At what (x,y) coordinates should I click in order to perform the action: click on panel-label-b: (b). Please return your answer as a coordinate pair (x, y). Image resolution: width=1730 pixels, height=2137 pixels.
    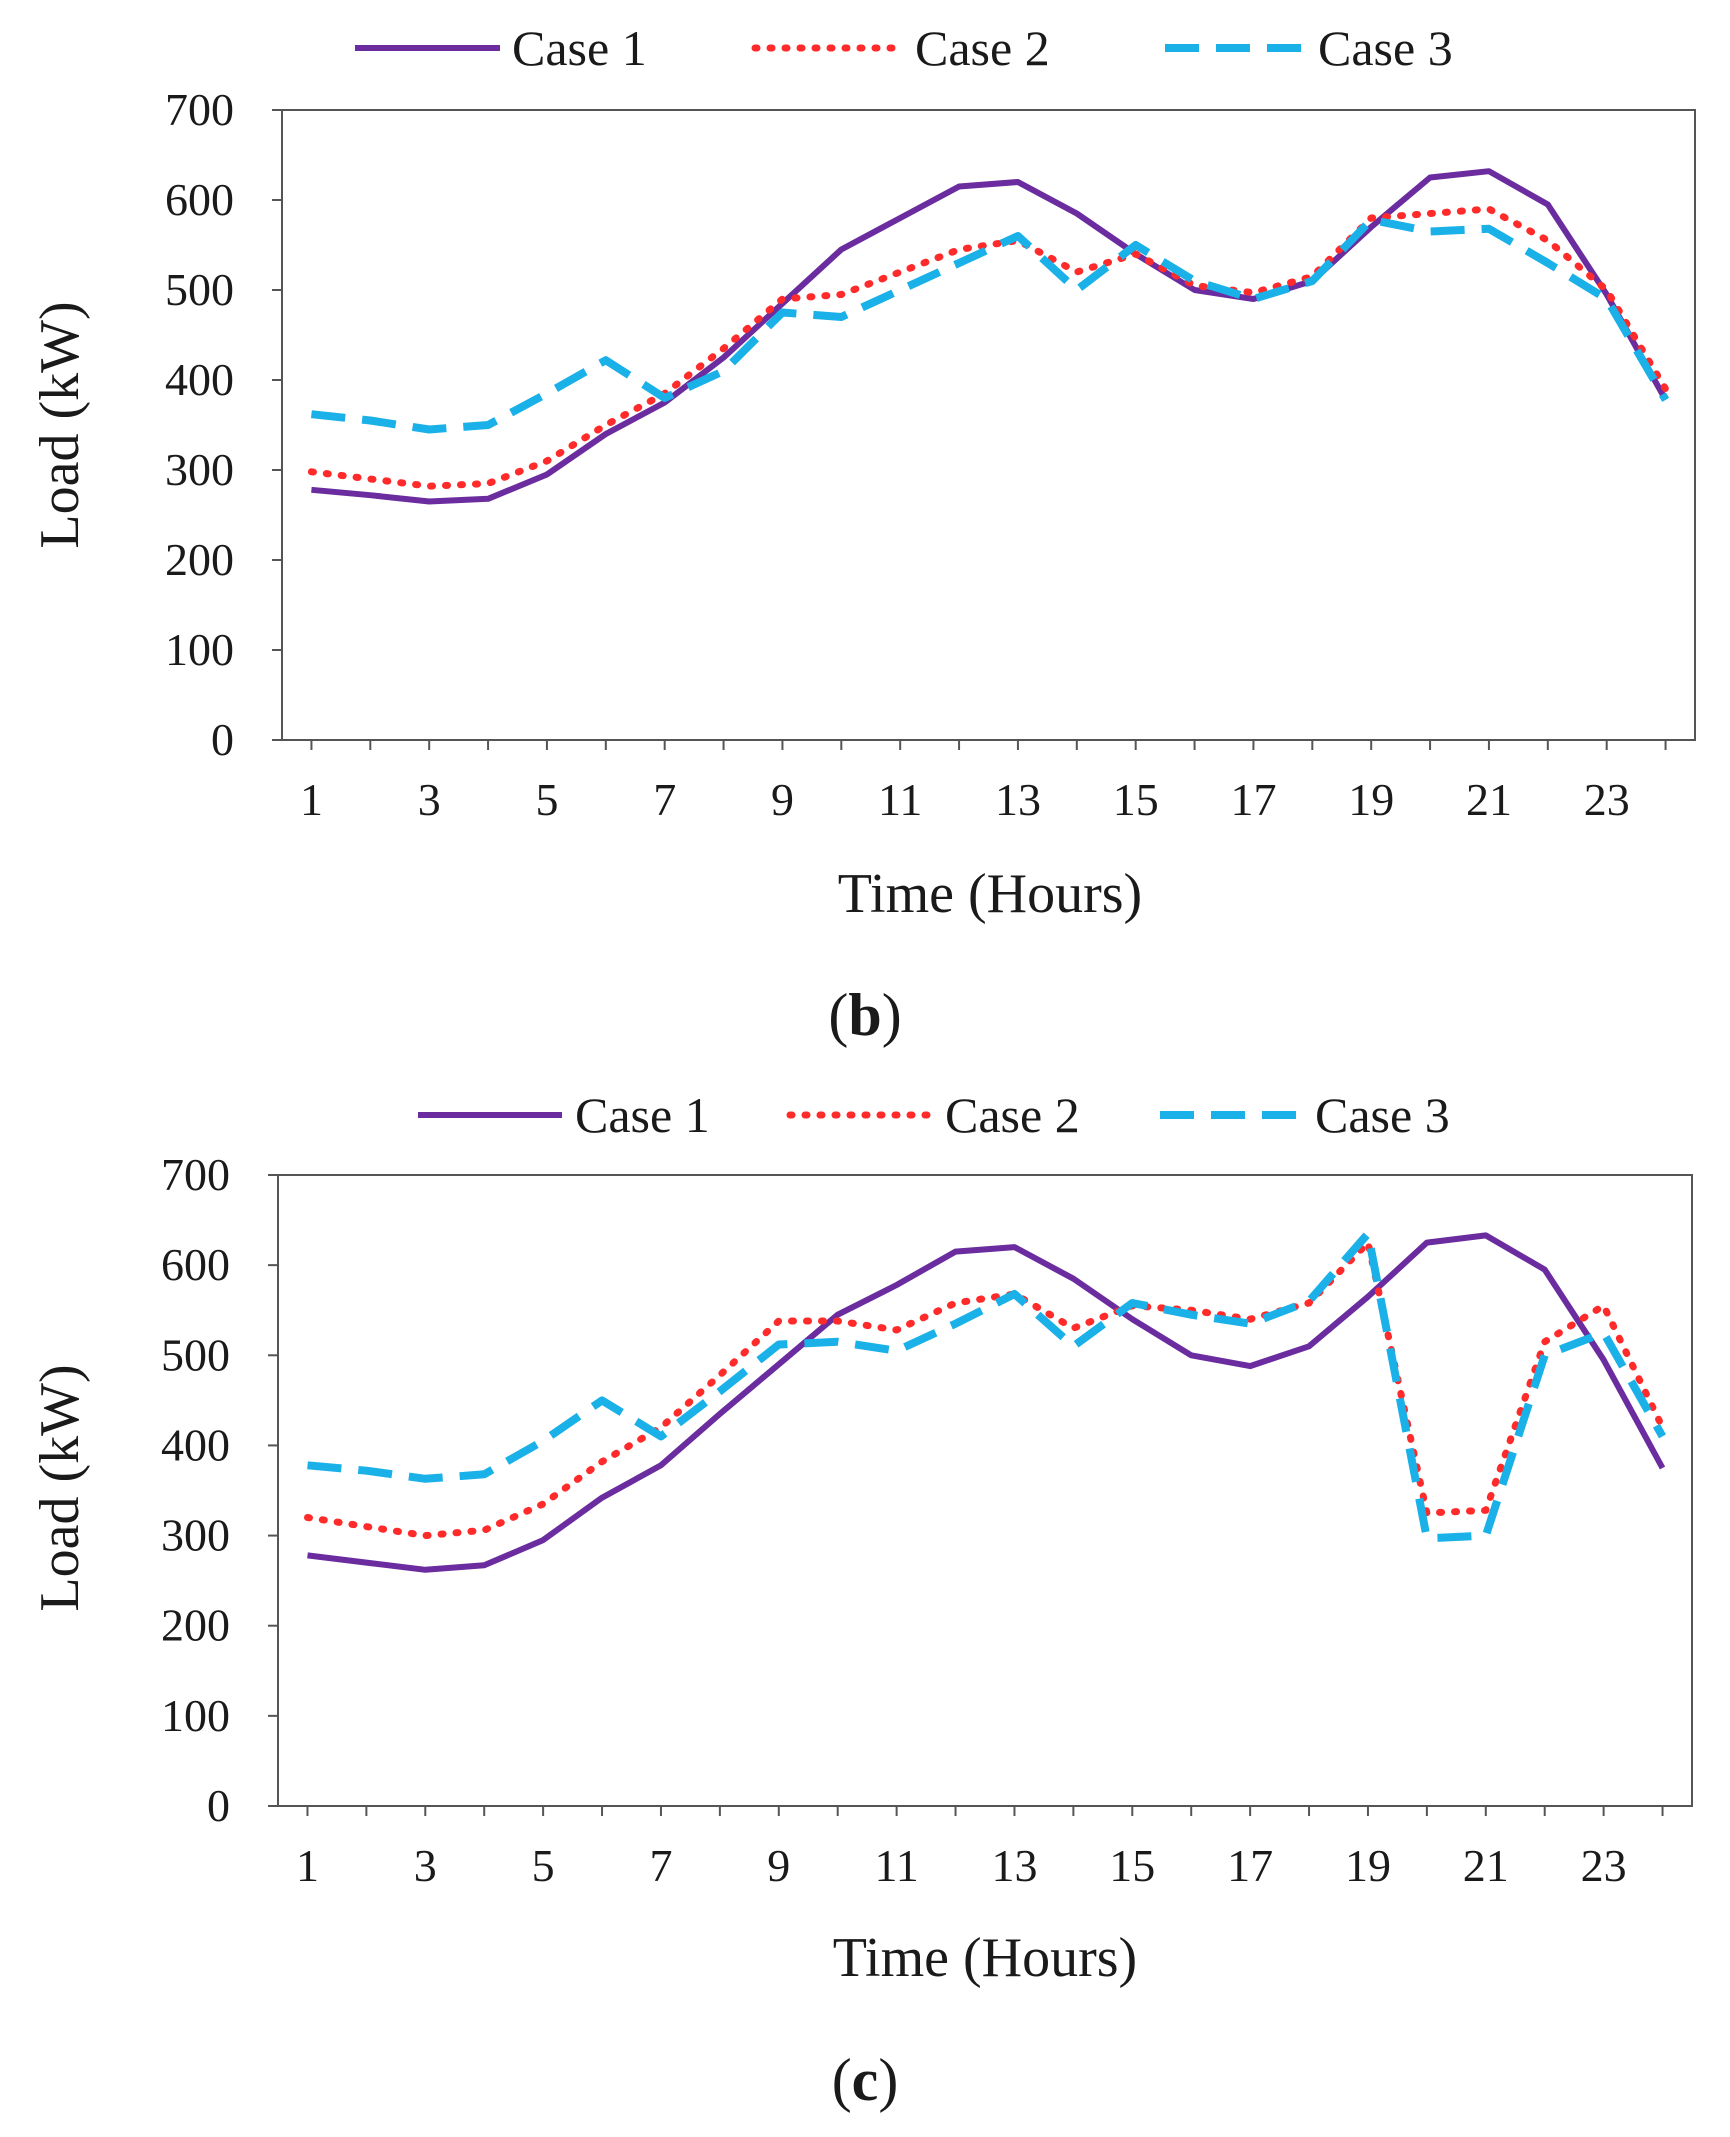
    Looking at the image, I should click on (864, 1015).